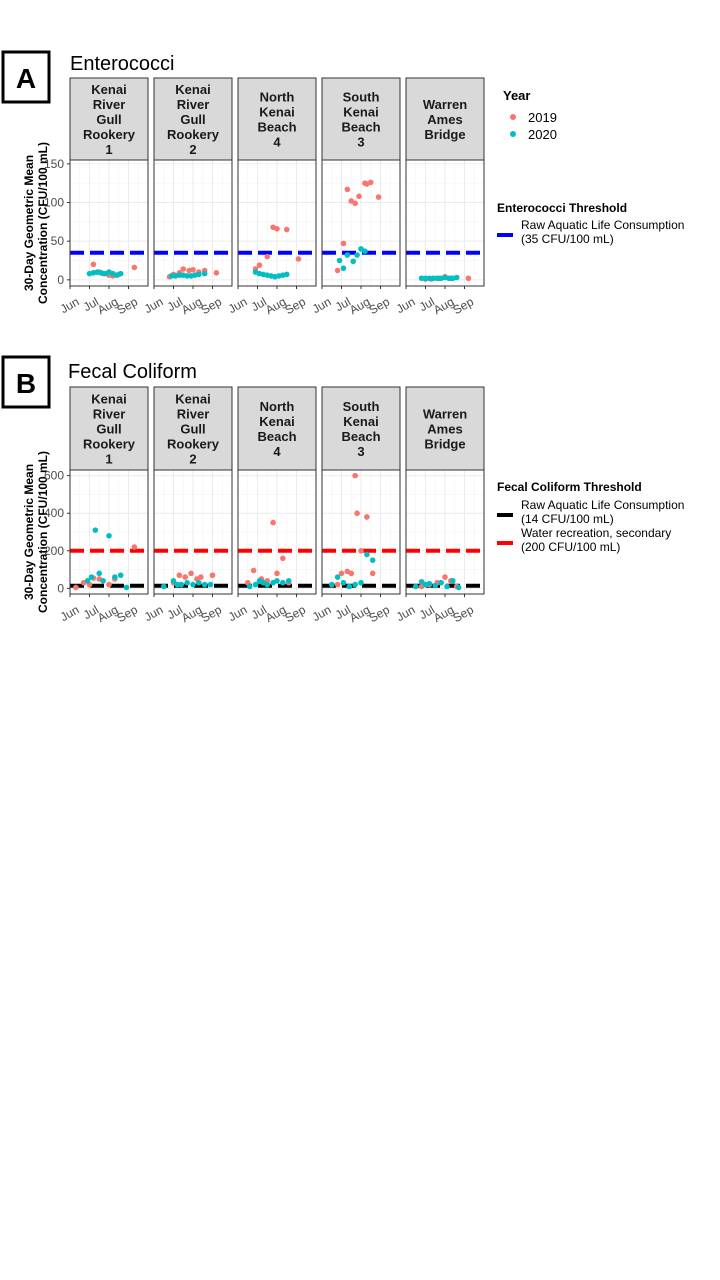  What do you see at coordinates (108, 459) in the screenshot?
I see `facet-strip-label: 1` at bounding box center [108, 459].